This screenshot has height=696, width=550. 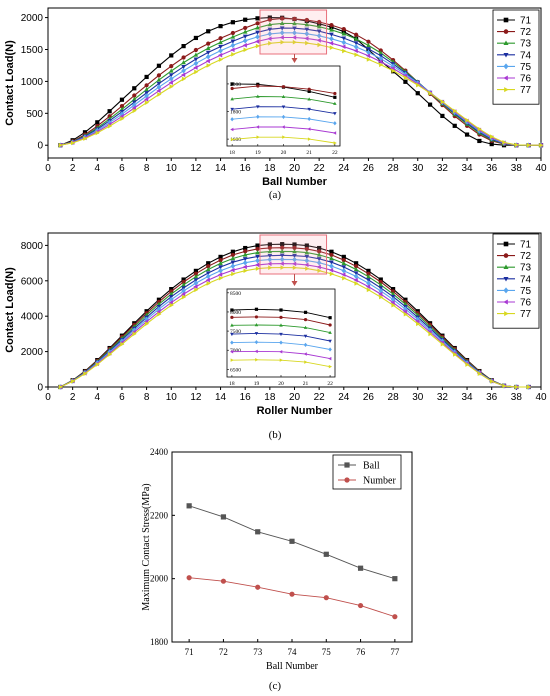 I want to click on y-tick-label-c: 2200, so click(x=159, y=515).